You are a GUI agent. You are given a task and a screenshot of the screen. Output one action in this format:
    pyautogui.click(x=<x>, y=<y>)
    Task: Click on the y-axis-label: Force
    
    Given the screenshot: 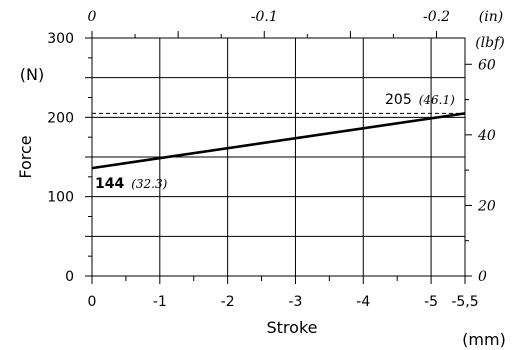 What is the action you would take?
    pyautogui.click(x=25, y=156)
    